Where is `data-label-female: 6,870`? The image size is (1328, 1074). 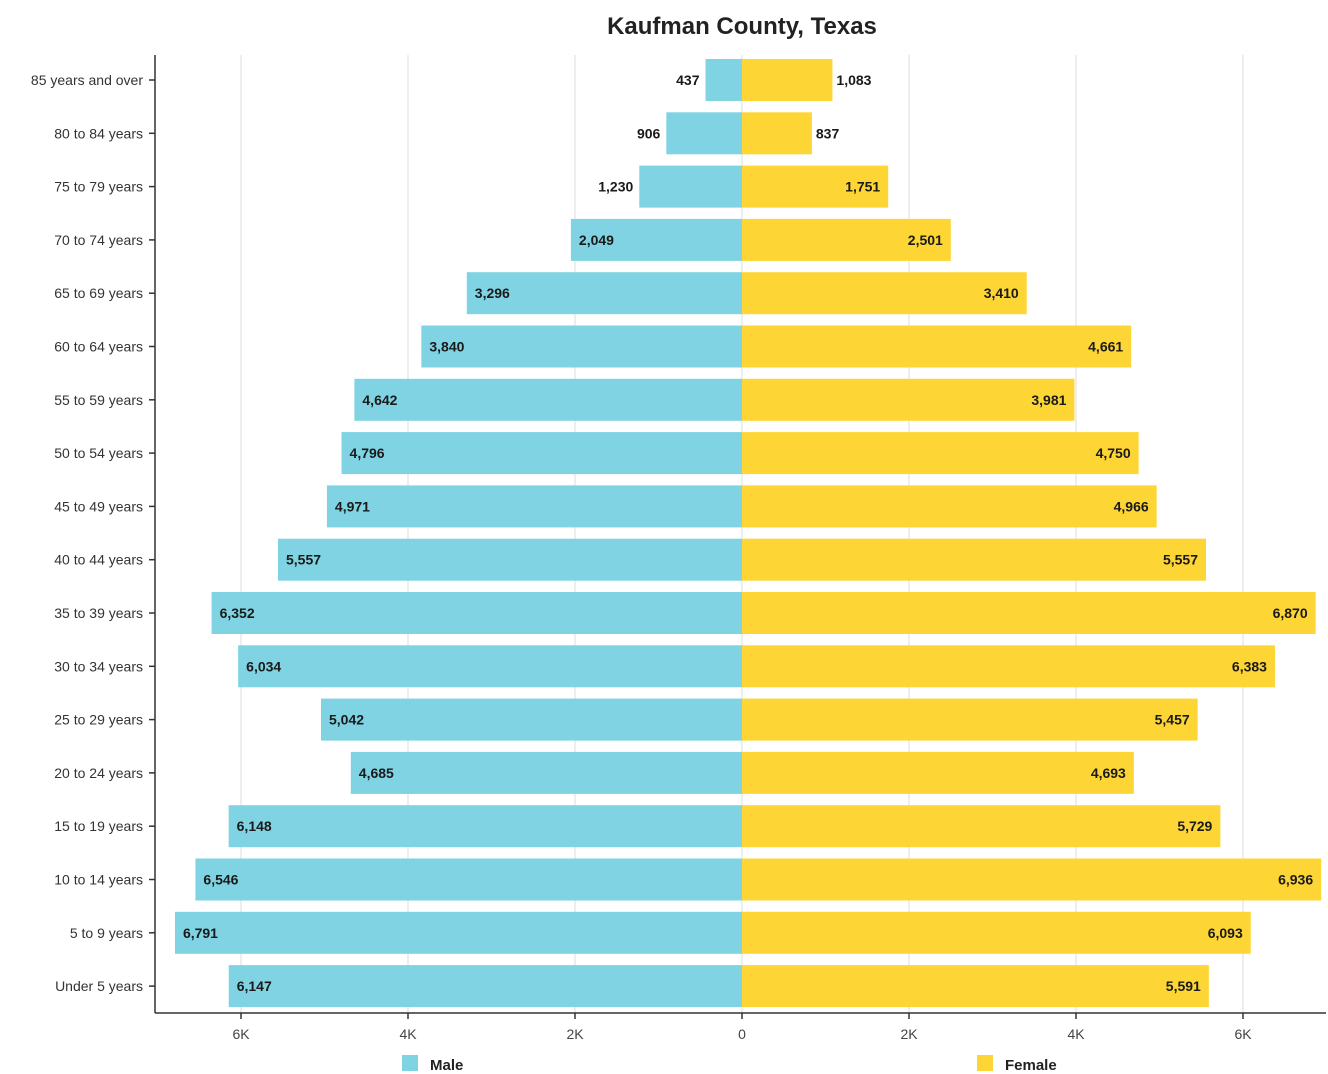 data-label-female: 6,870 is located at coordinates (1290, 613).